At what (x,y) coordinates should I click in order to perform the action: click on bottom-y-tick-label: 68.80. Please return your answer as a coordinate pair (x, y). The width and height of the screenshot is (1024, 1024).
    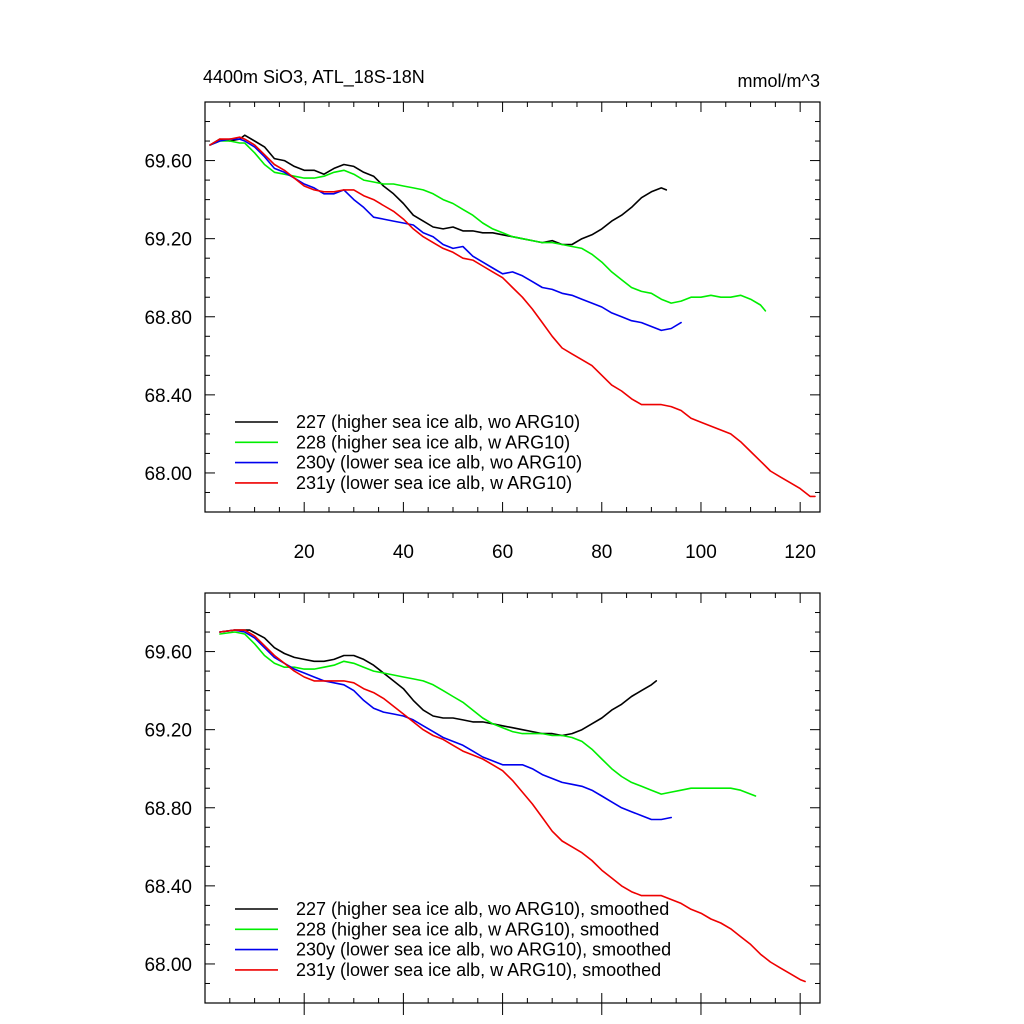
    Looking at the image, I should click on (168, 809).